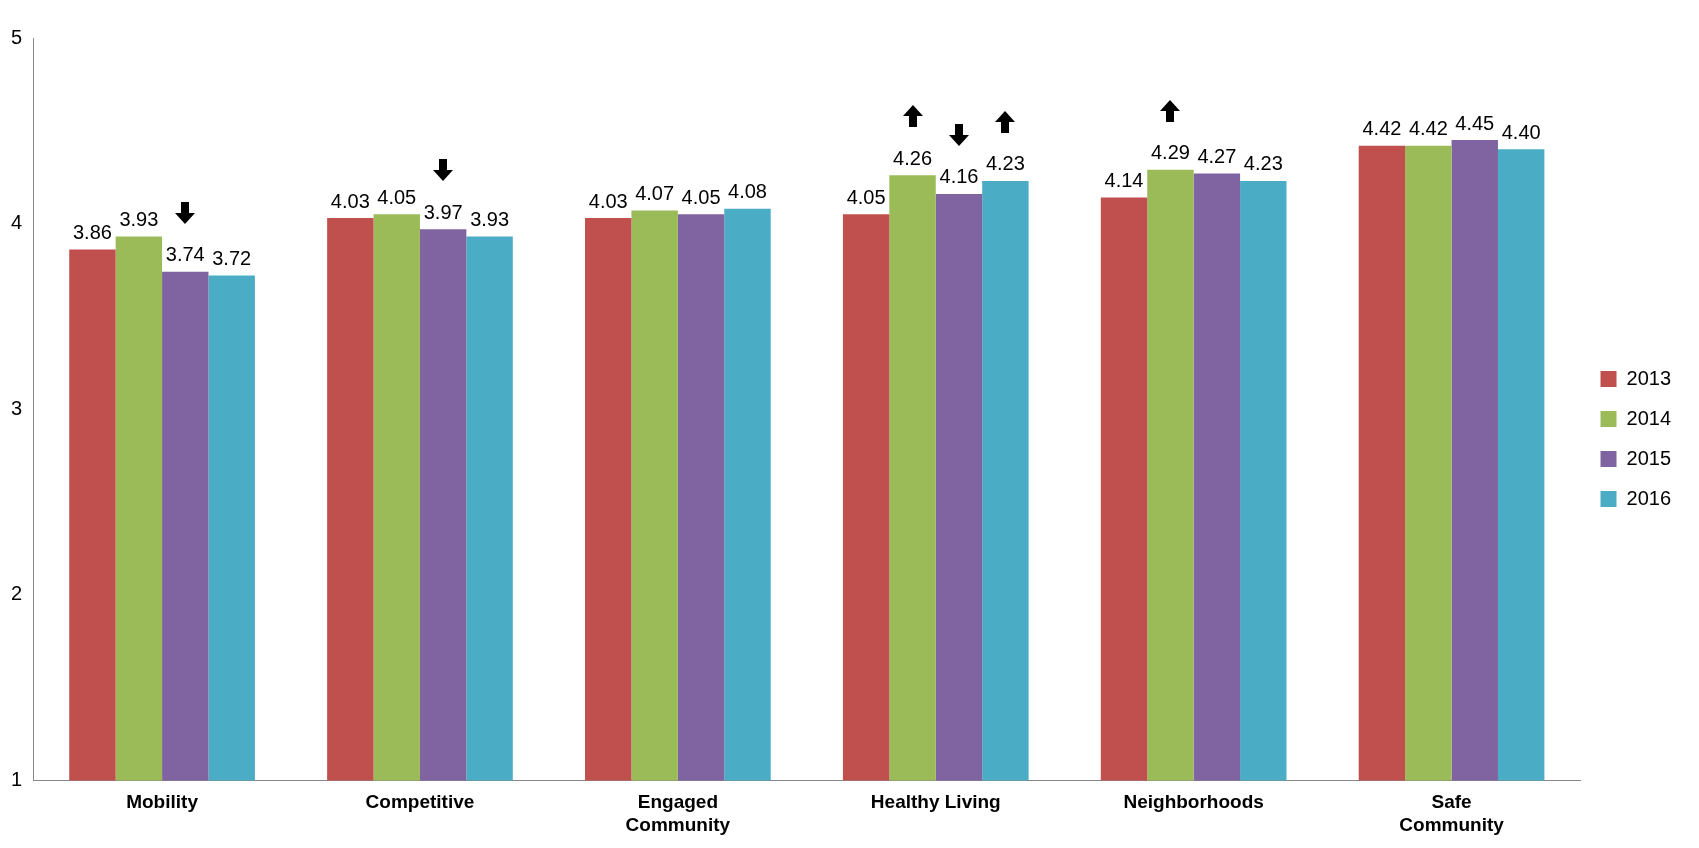 The width and height of the screenshot is (1699, 848). I want to click on x-tick-label: Safe Community, so click(1452, 813).